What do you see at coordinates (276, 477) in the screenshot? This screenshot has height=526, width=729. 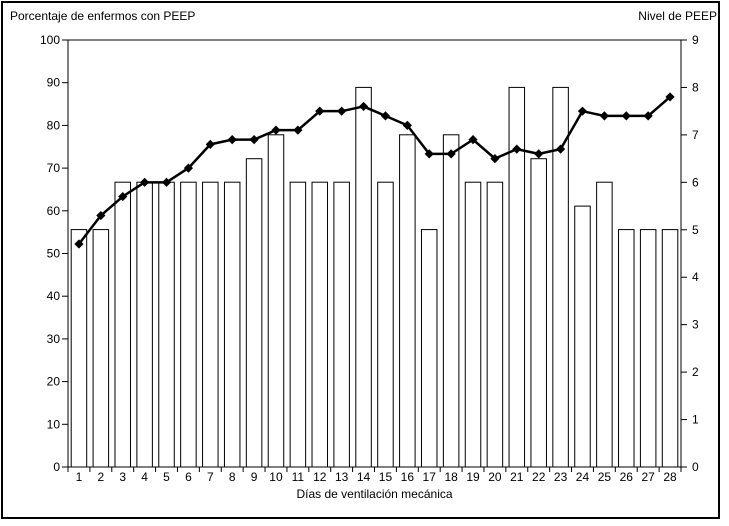 I see `x-axis-tick-label: 10` at bounding box center [276, 477].